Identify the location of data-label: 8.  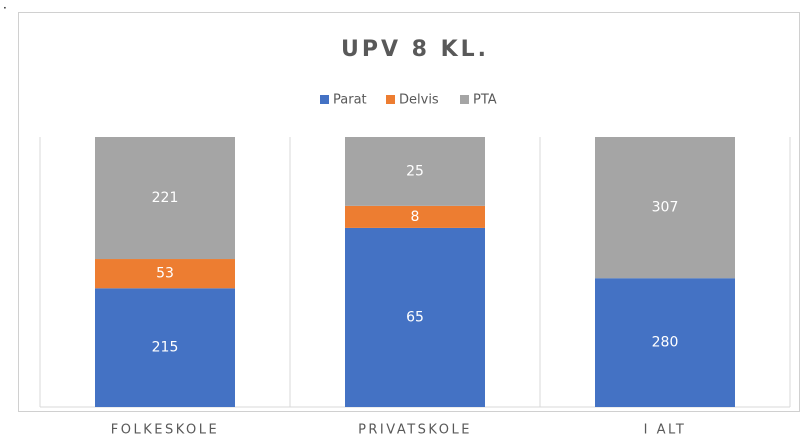
(415, 217).